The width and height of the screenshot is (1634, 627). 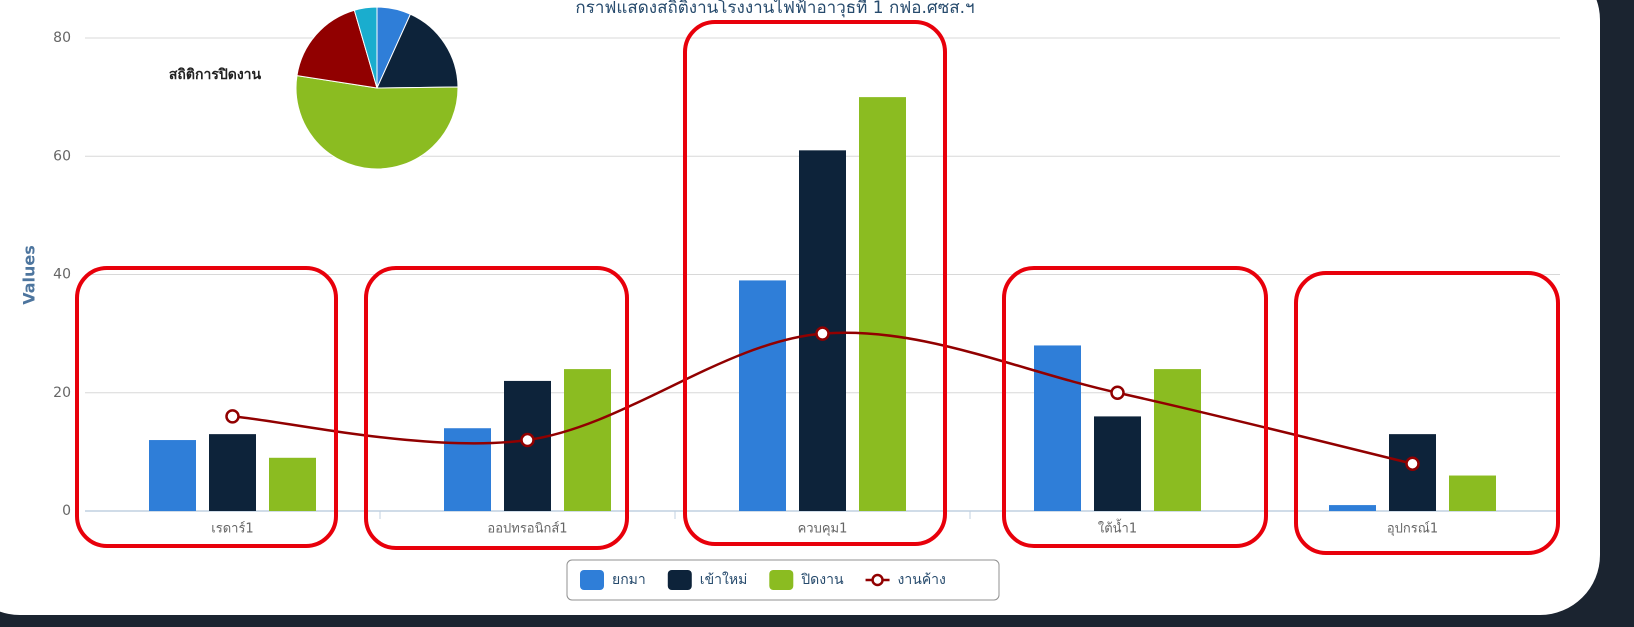 What do you see at coordinates (62, 156) in the screenshot?
I see `y-tick-label: 60` at bounding box center [62, 156].